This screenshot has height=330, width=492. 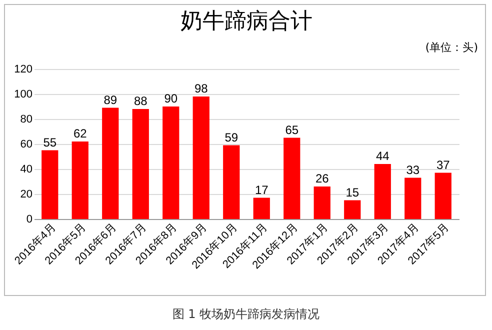 I want to click on data-label: 55, so click(x=50, y=142).